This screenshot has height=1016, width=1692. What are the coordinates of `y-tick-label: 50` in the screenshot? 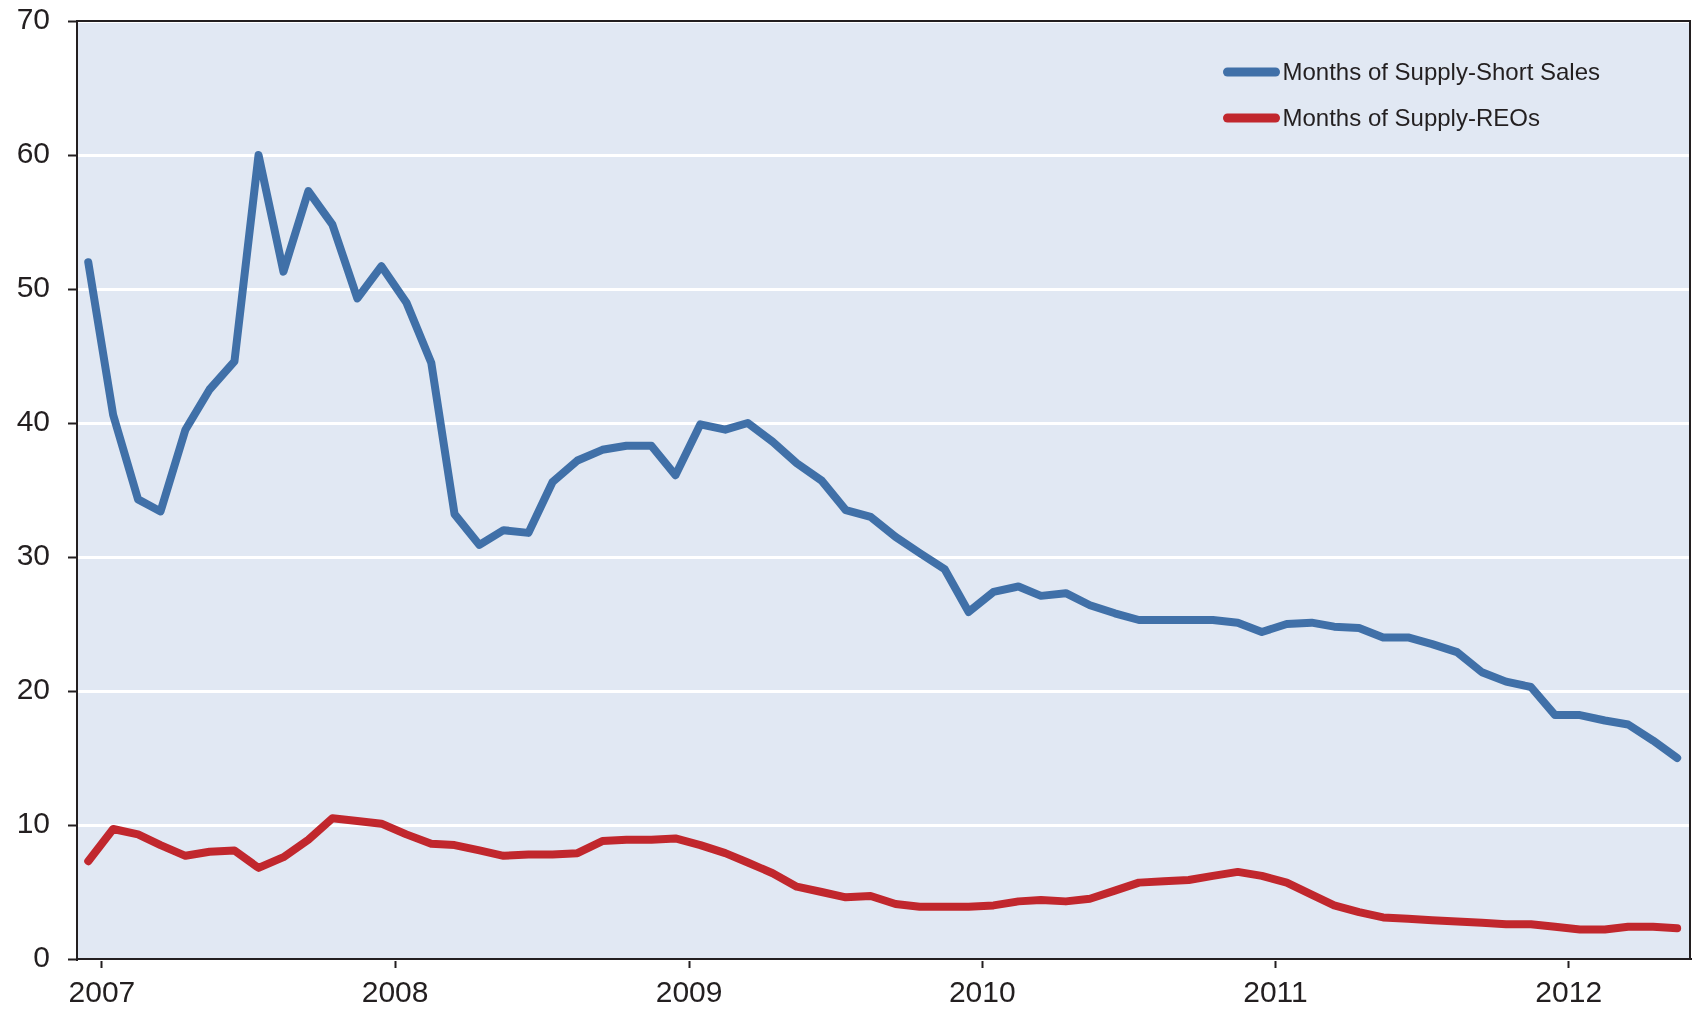 It's located at (33, 287).